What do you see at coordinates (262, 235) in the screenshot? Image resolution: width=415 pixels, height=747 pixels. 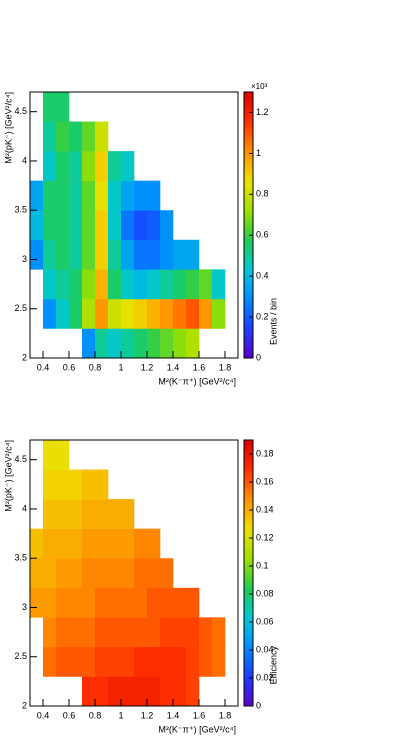 I see `z-tick-label: 0.6` at bounding box center [262, 235].